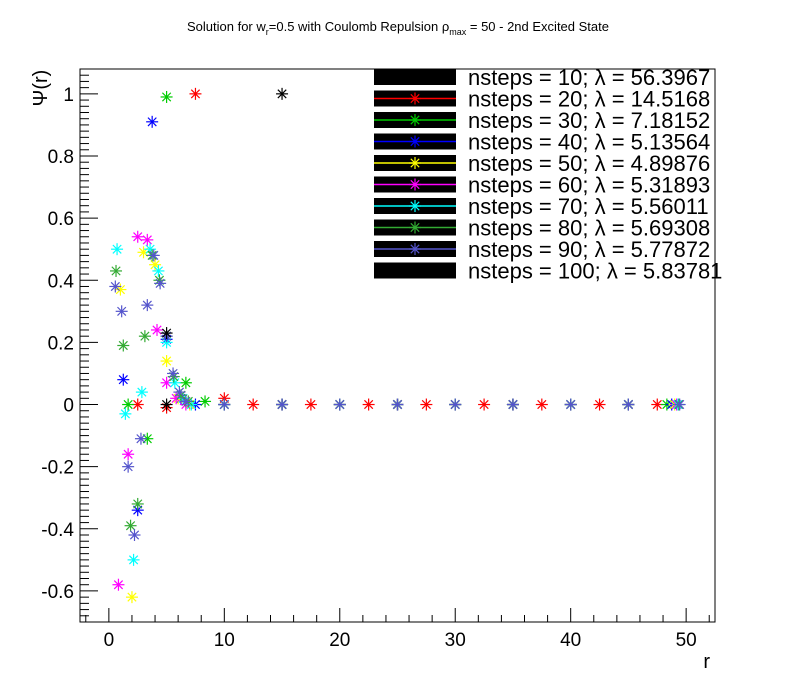  Describe the element at coordinates (589, 249) in the screenshot. I see `legend-label: nsteps = 90; λ = 5.77872` at that location.